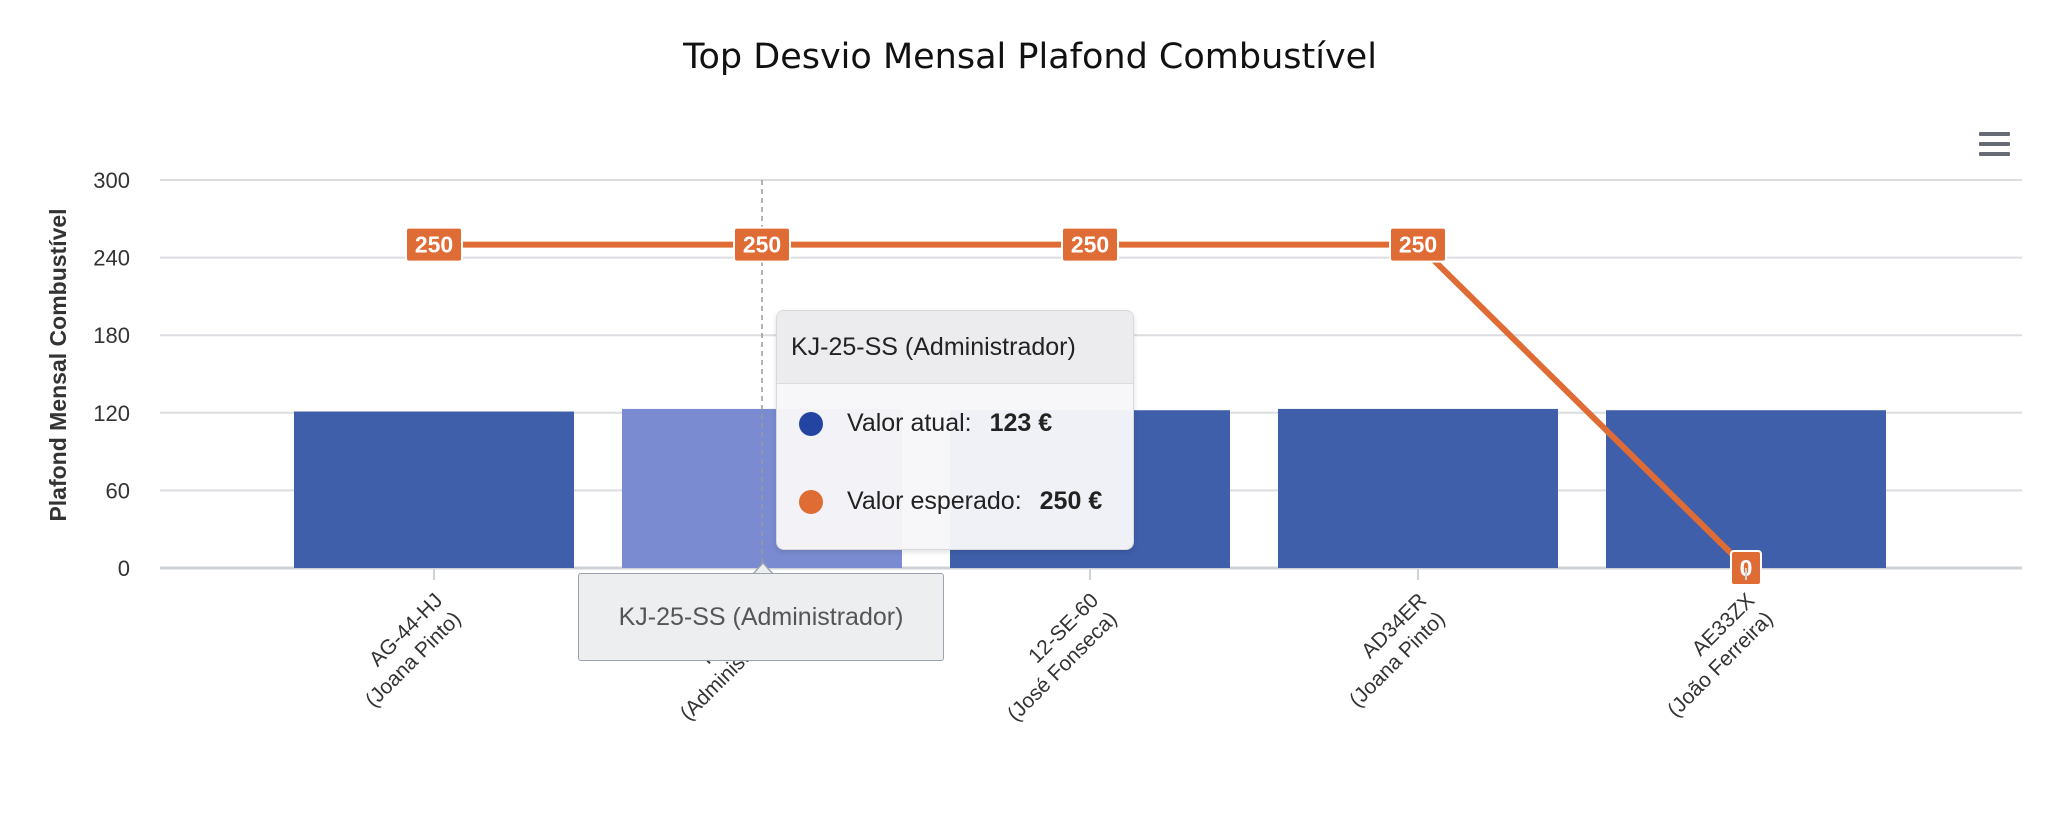 The image size is (2060, 814). What do you see at coordinates (124, 568) in the screenshot?
I see `y-tick-label: 0` at bounding box center [124, 568].